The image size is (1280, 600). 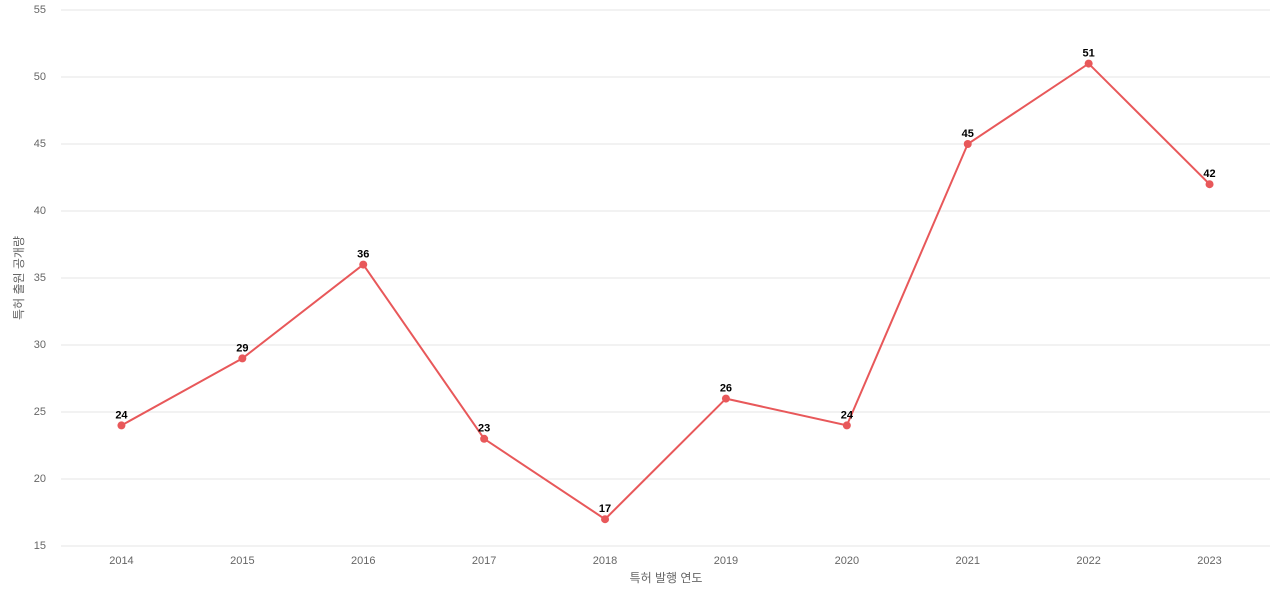 What do you see at coordinates (484, 561) in the screenshot?
I see `x-tick-label: 2017` at bounding box center [484, 561].